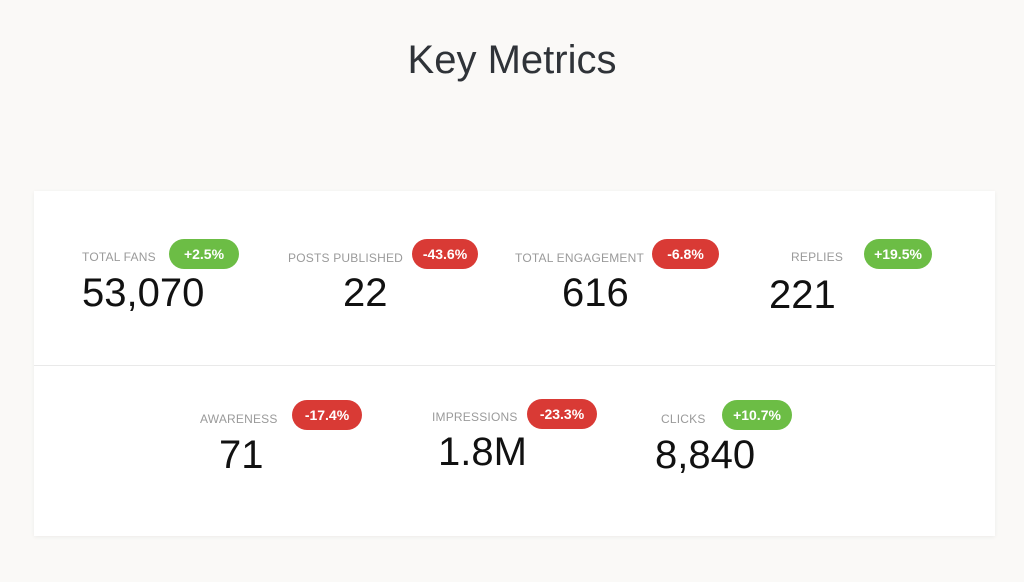 This screenshot has width=1024, height=582. I want to click on metric-label: TOTAL ENGAGEMENT, so click(579, 258).